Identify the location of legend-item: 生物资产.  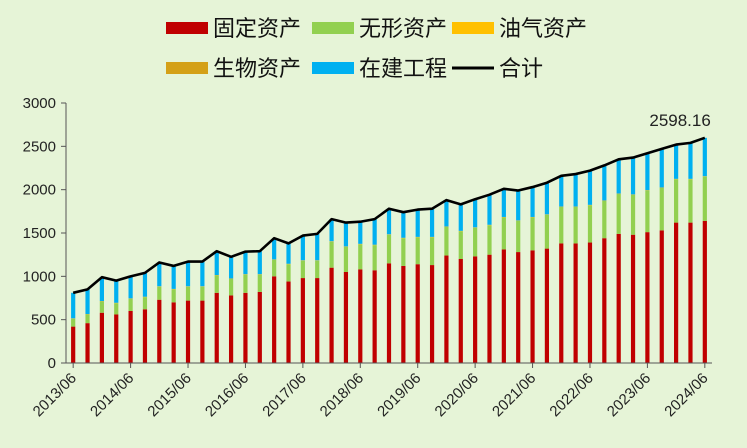
(233, 69).